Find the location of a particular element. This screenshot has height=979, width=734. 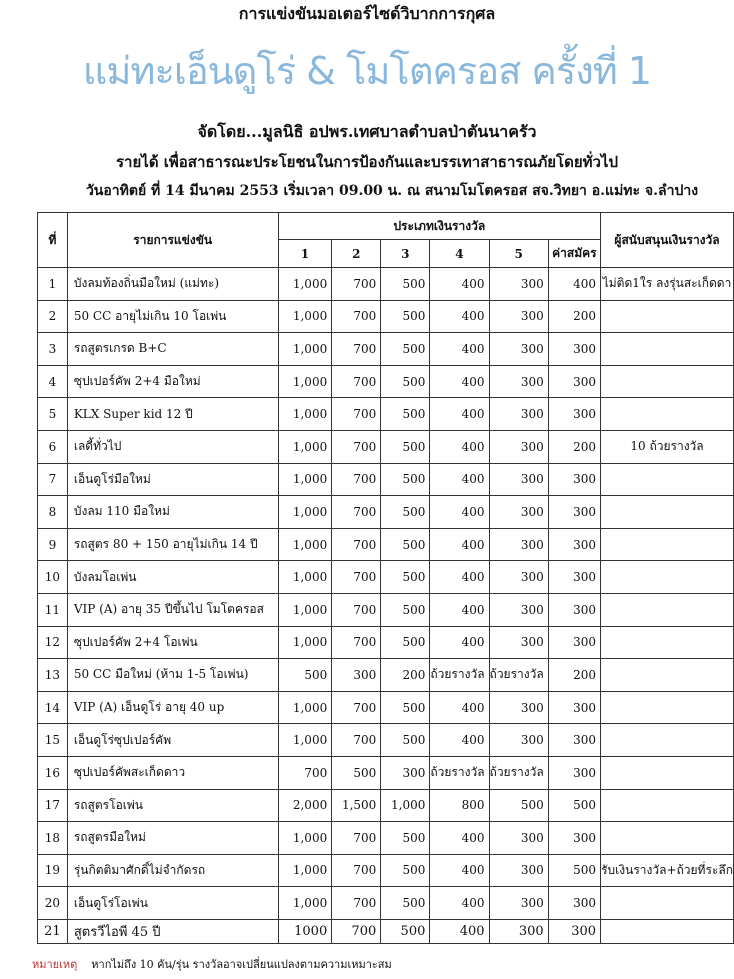

footer-label: หมายเหตุ is located at coordinates (55, 964).